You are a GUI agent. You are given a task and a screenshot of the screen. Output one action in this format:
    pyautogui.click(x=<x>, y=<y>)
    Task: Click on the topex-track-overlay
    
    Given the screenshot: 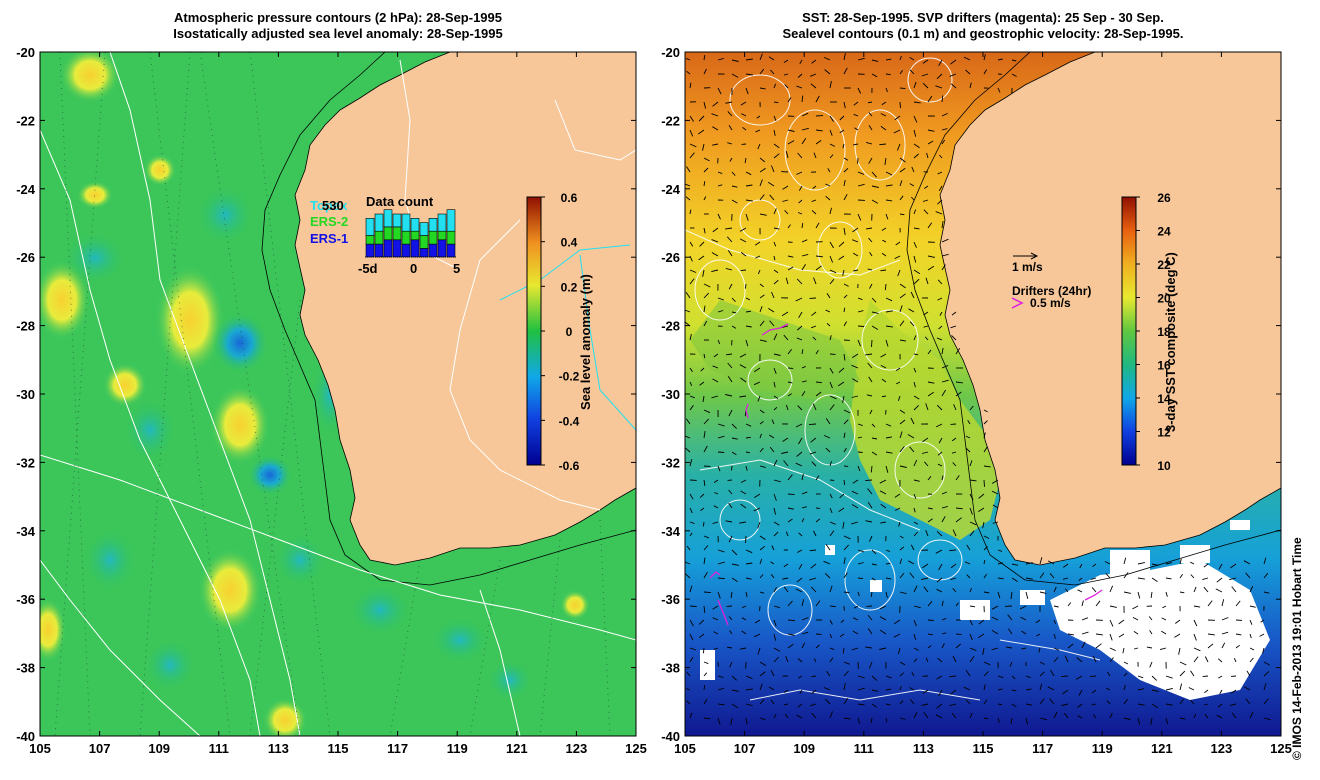 What is the action you would take?
    pyautogui.click(x=567, y=337)
    